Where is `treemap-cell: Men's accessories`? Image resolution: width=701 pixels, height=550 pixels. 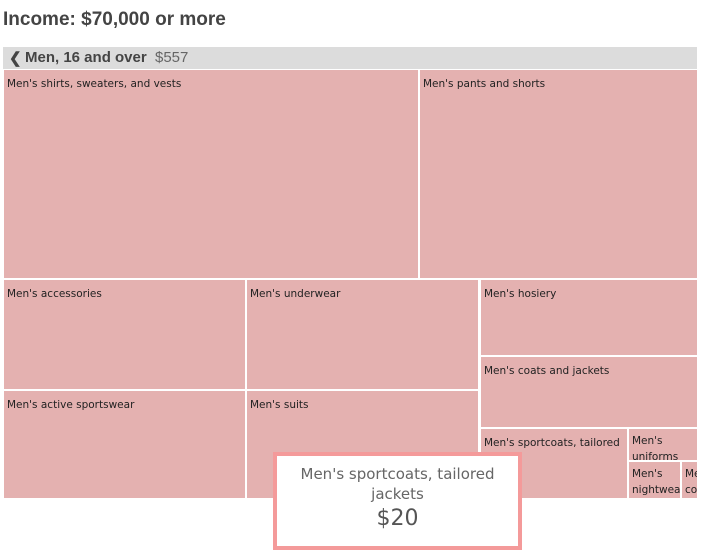 treemap-cell: Men's accessories is located at coordinates (124, 334).